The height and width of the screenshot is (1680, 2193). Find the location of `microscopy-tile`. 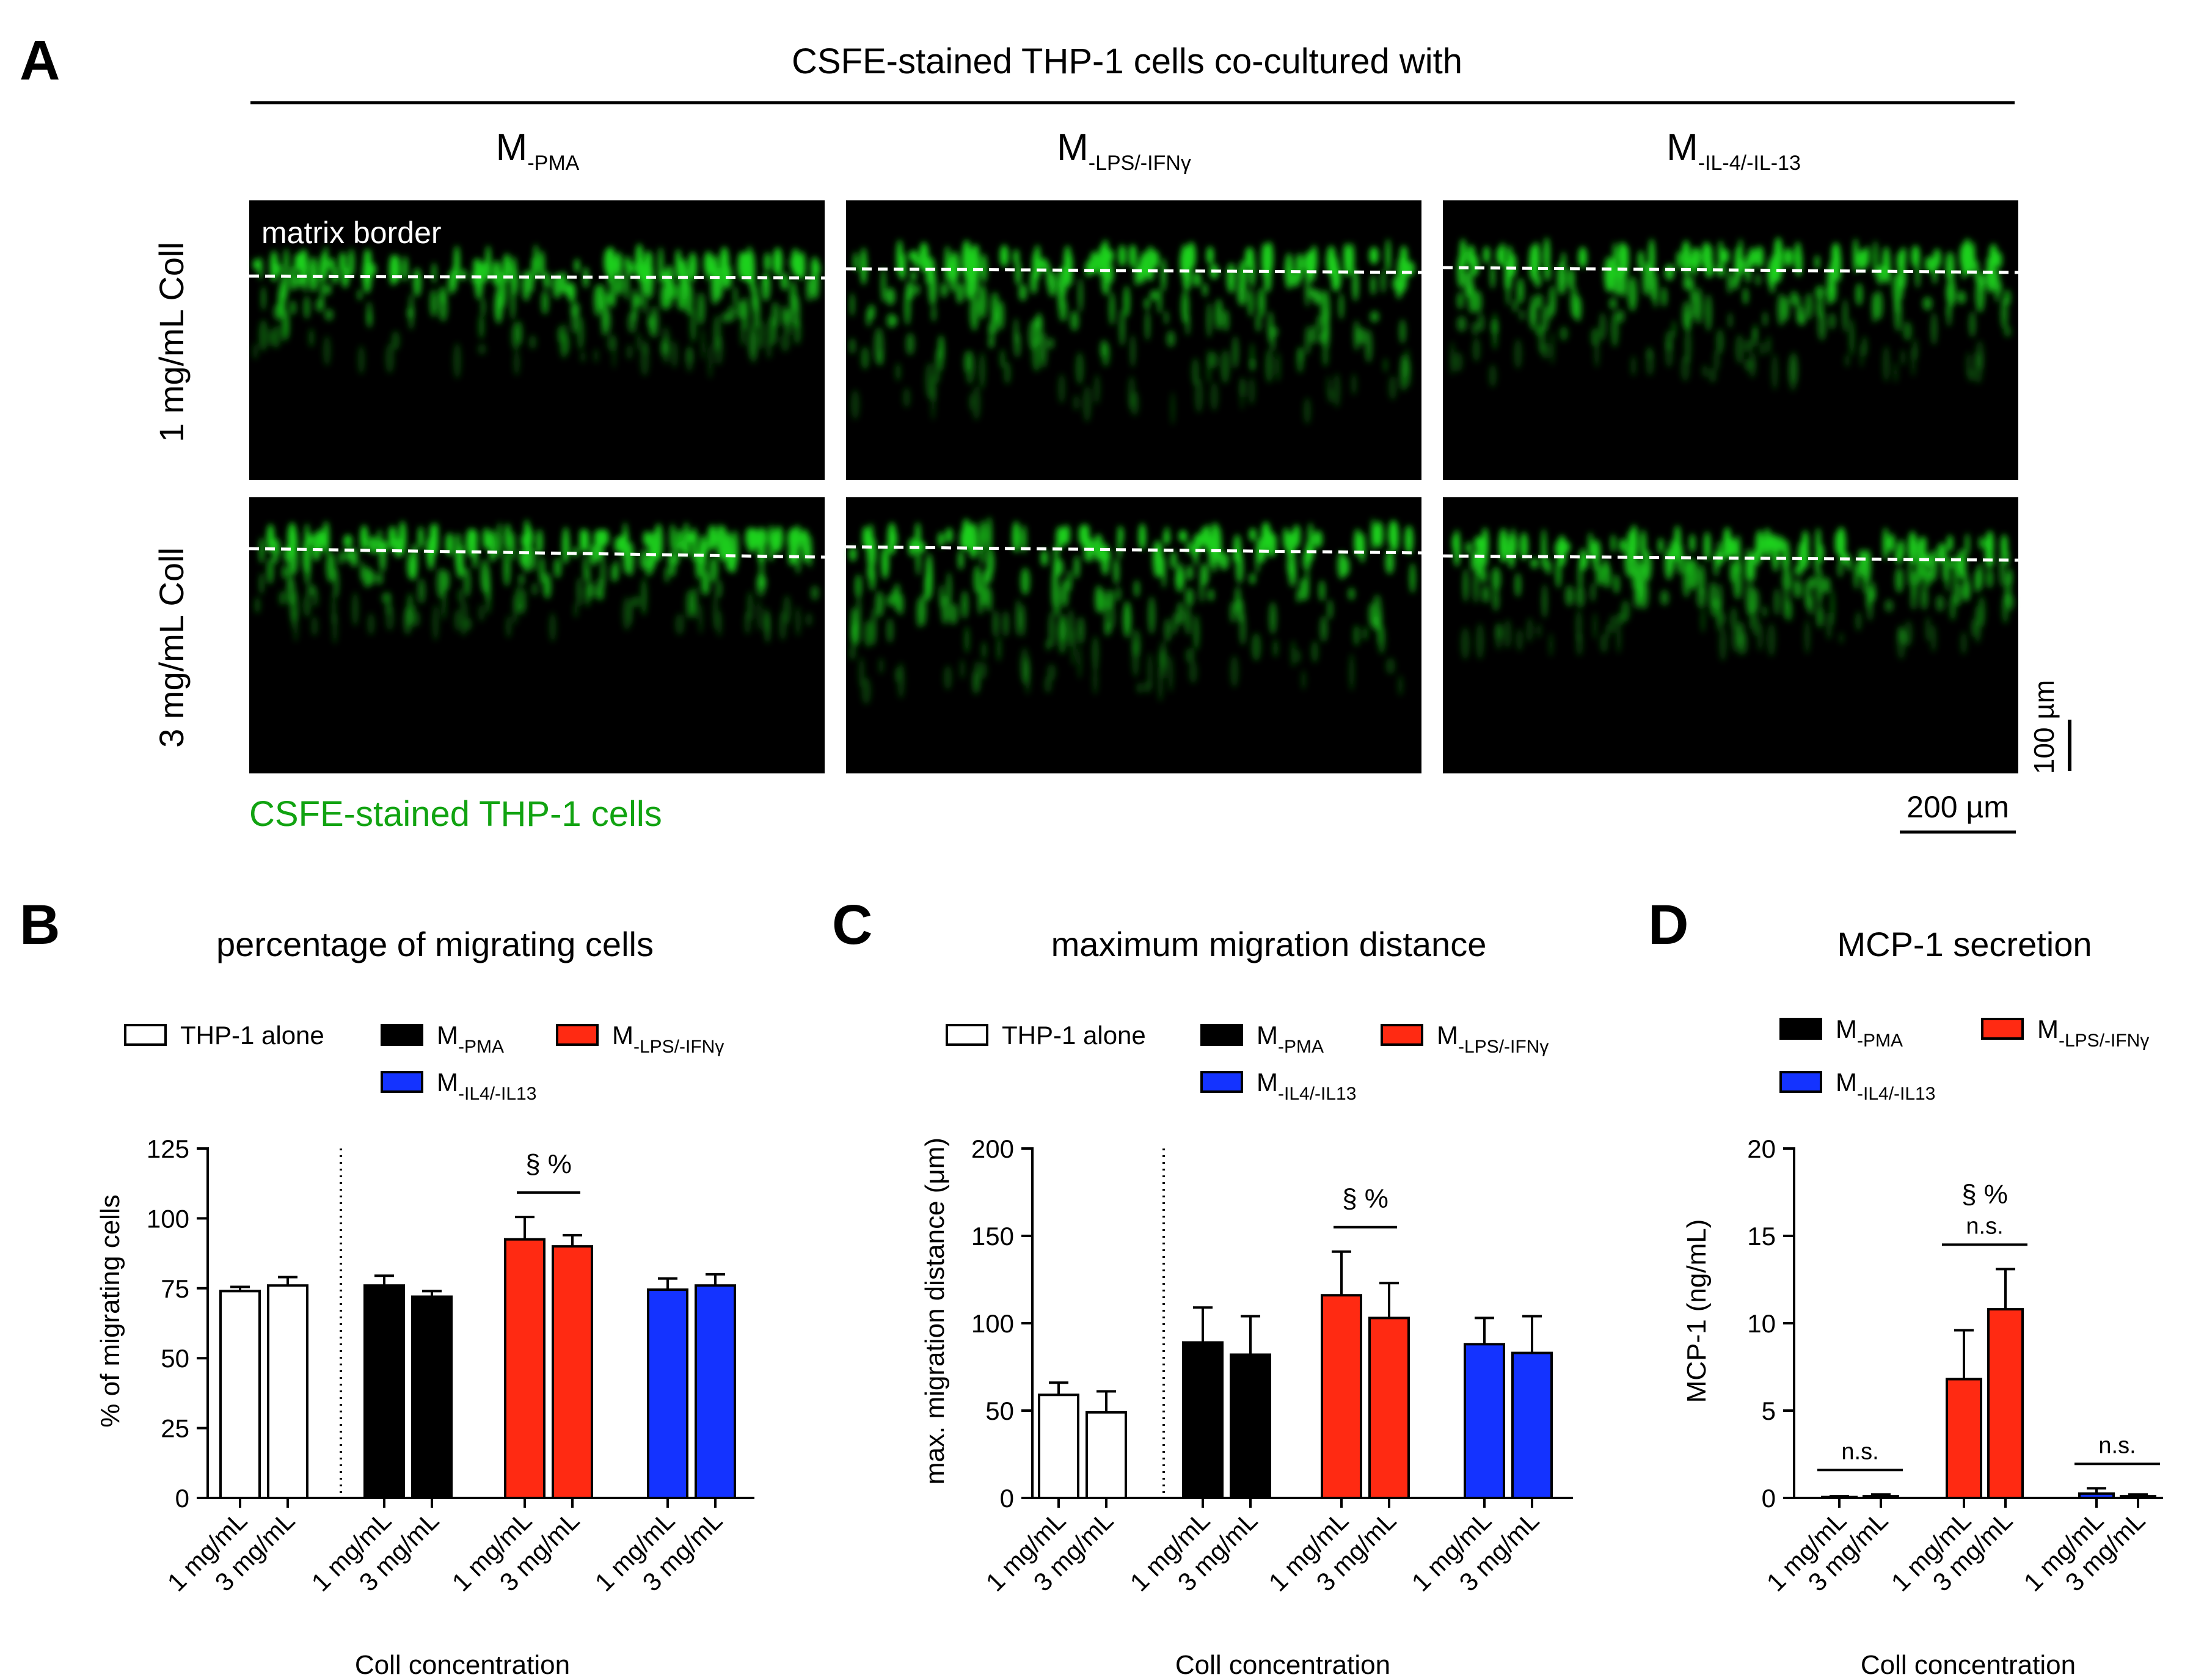

microscopy-tile is located at coordinates (1133, 635).